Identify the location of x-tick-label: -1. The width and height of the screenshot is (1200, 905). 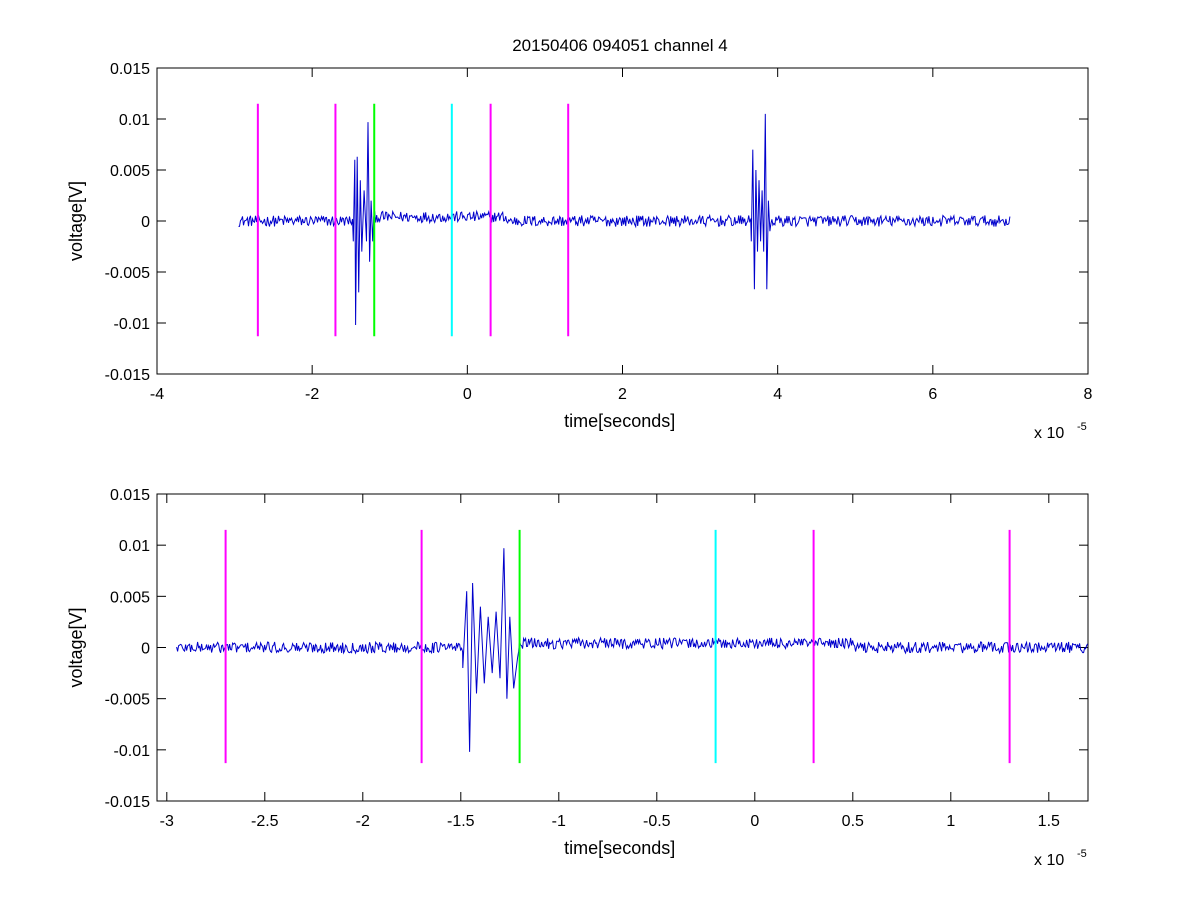
(559, 821).